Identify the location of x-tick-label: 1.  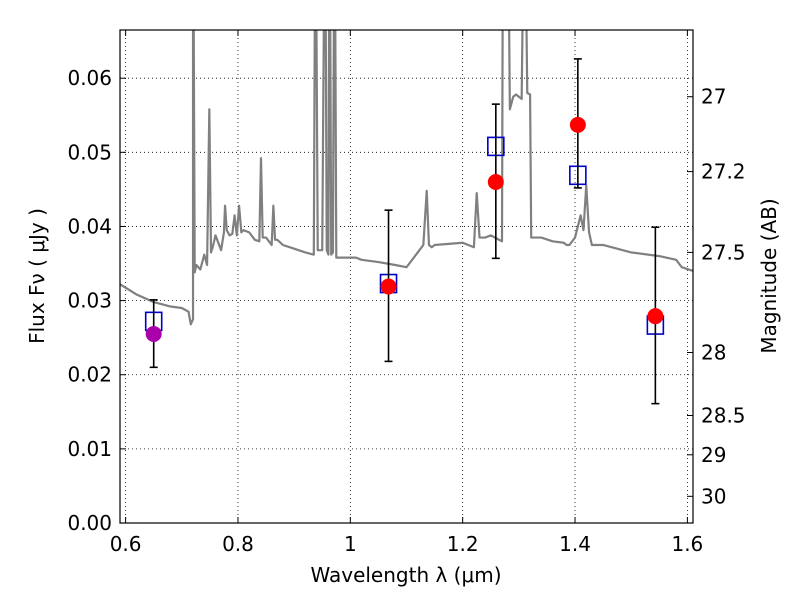
(350, 544).